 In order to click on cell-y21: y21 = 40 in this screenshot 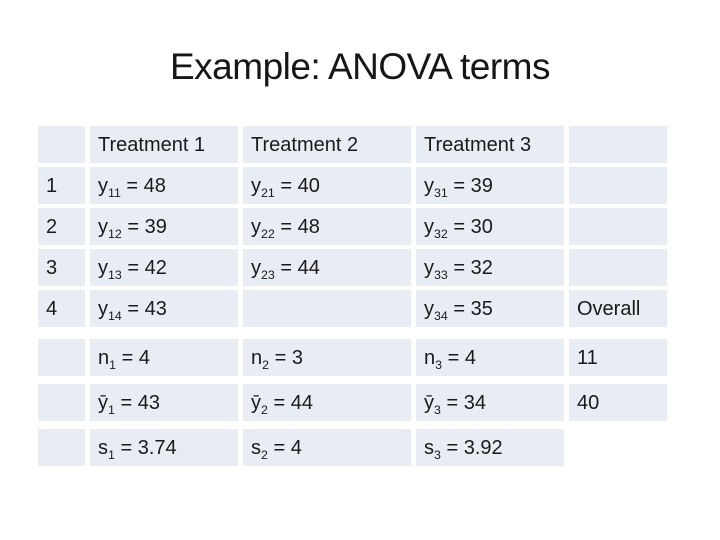, I will do `click(327, 185)`.